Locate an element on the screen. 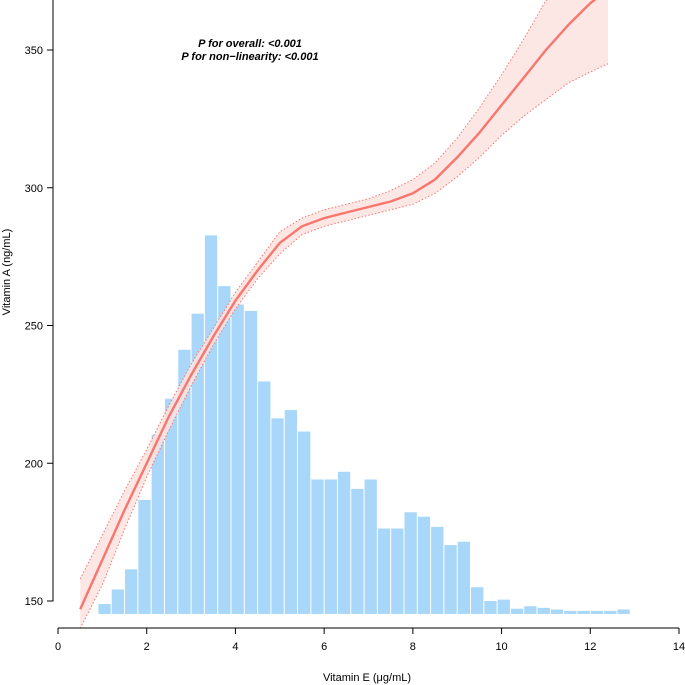 This screenshot has width=685, height=685. x-tick-label: 4 is located at coordinates (235, 647).